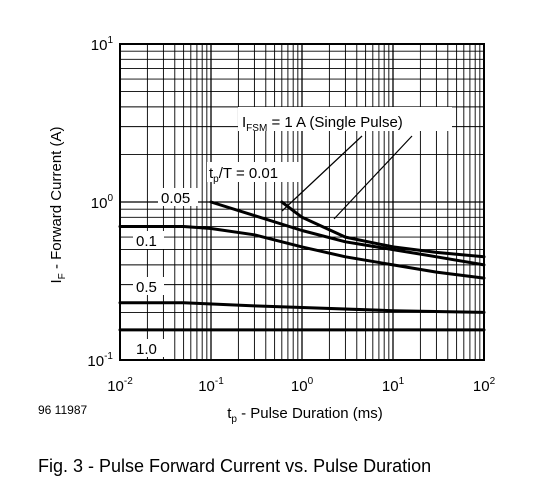  Describe the element at coordinates (58, 205) in the screenshot. I see `y-axis-label: IF - Forward Current (A)` at that location.